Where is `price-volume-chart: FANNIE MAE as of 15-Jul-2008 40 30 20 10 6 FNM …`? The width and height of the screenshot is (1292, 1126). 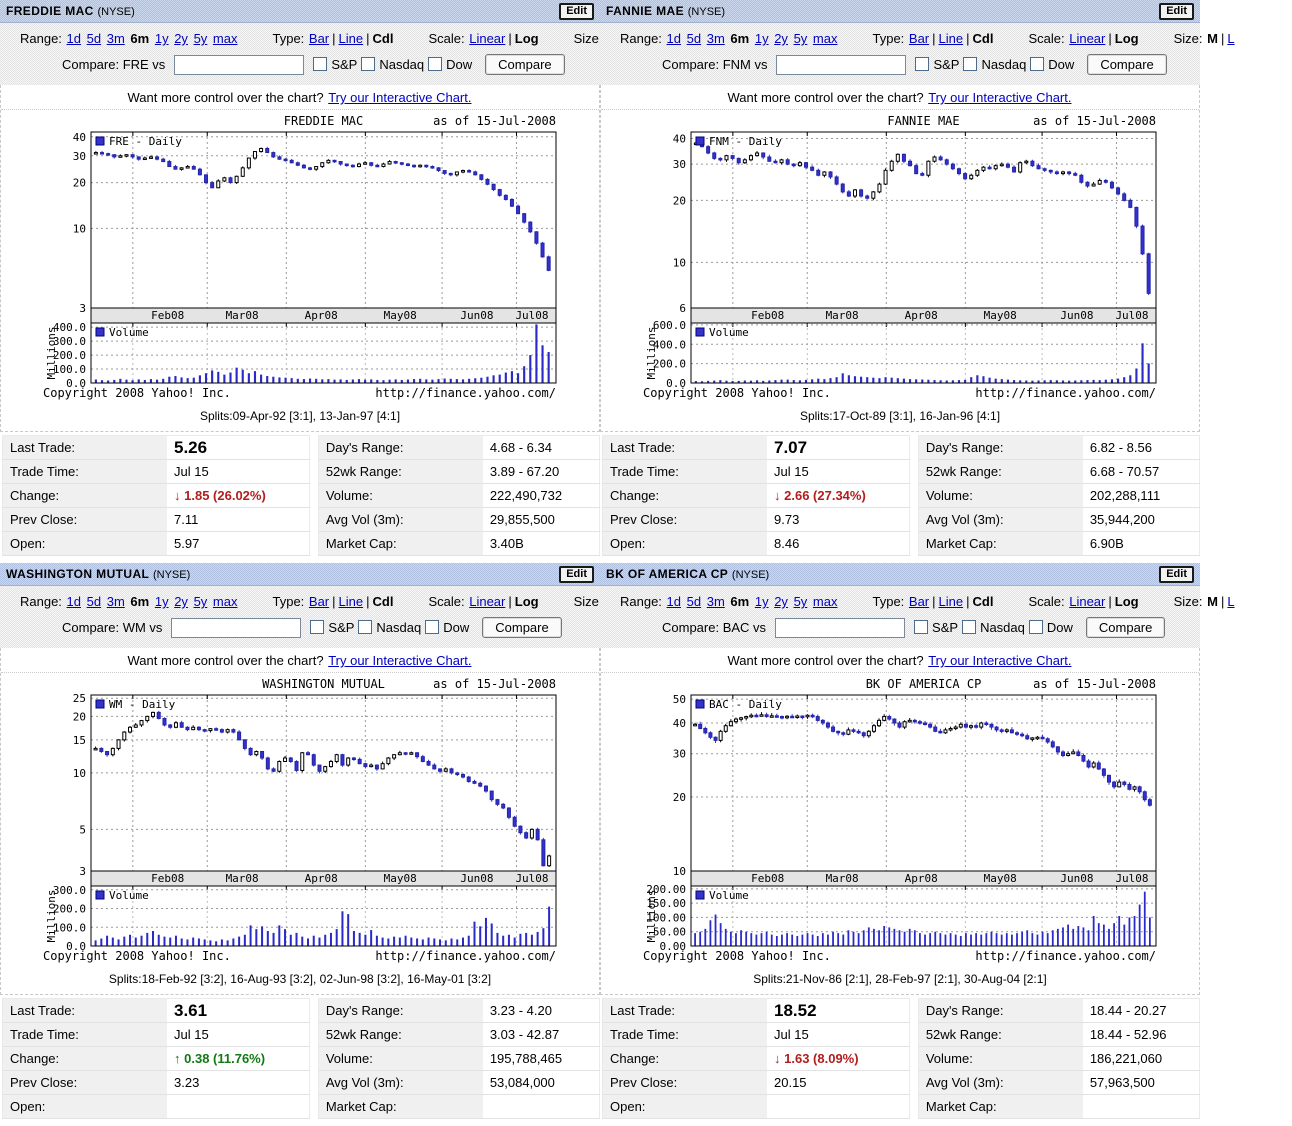
price-volume-chart: FANNIE MAE as of 15-Jul-2008 40 30 20 10 6 FNM … is located at coordinates (900, 257).